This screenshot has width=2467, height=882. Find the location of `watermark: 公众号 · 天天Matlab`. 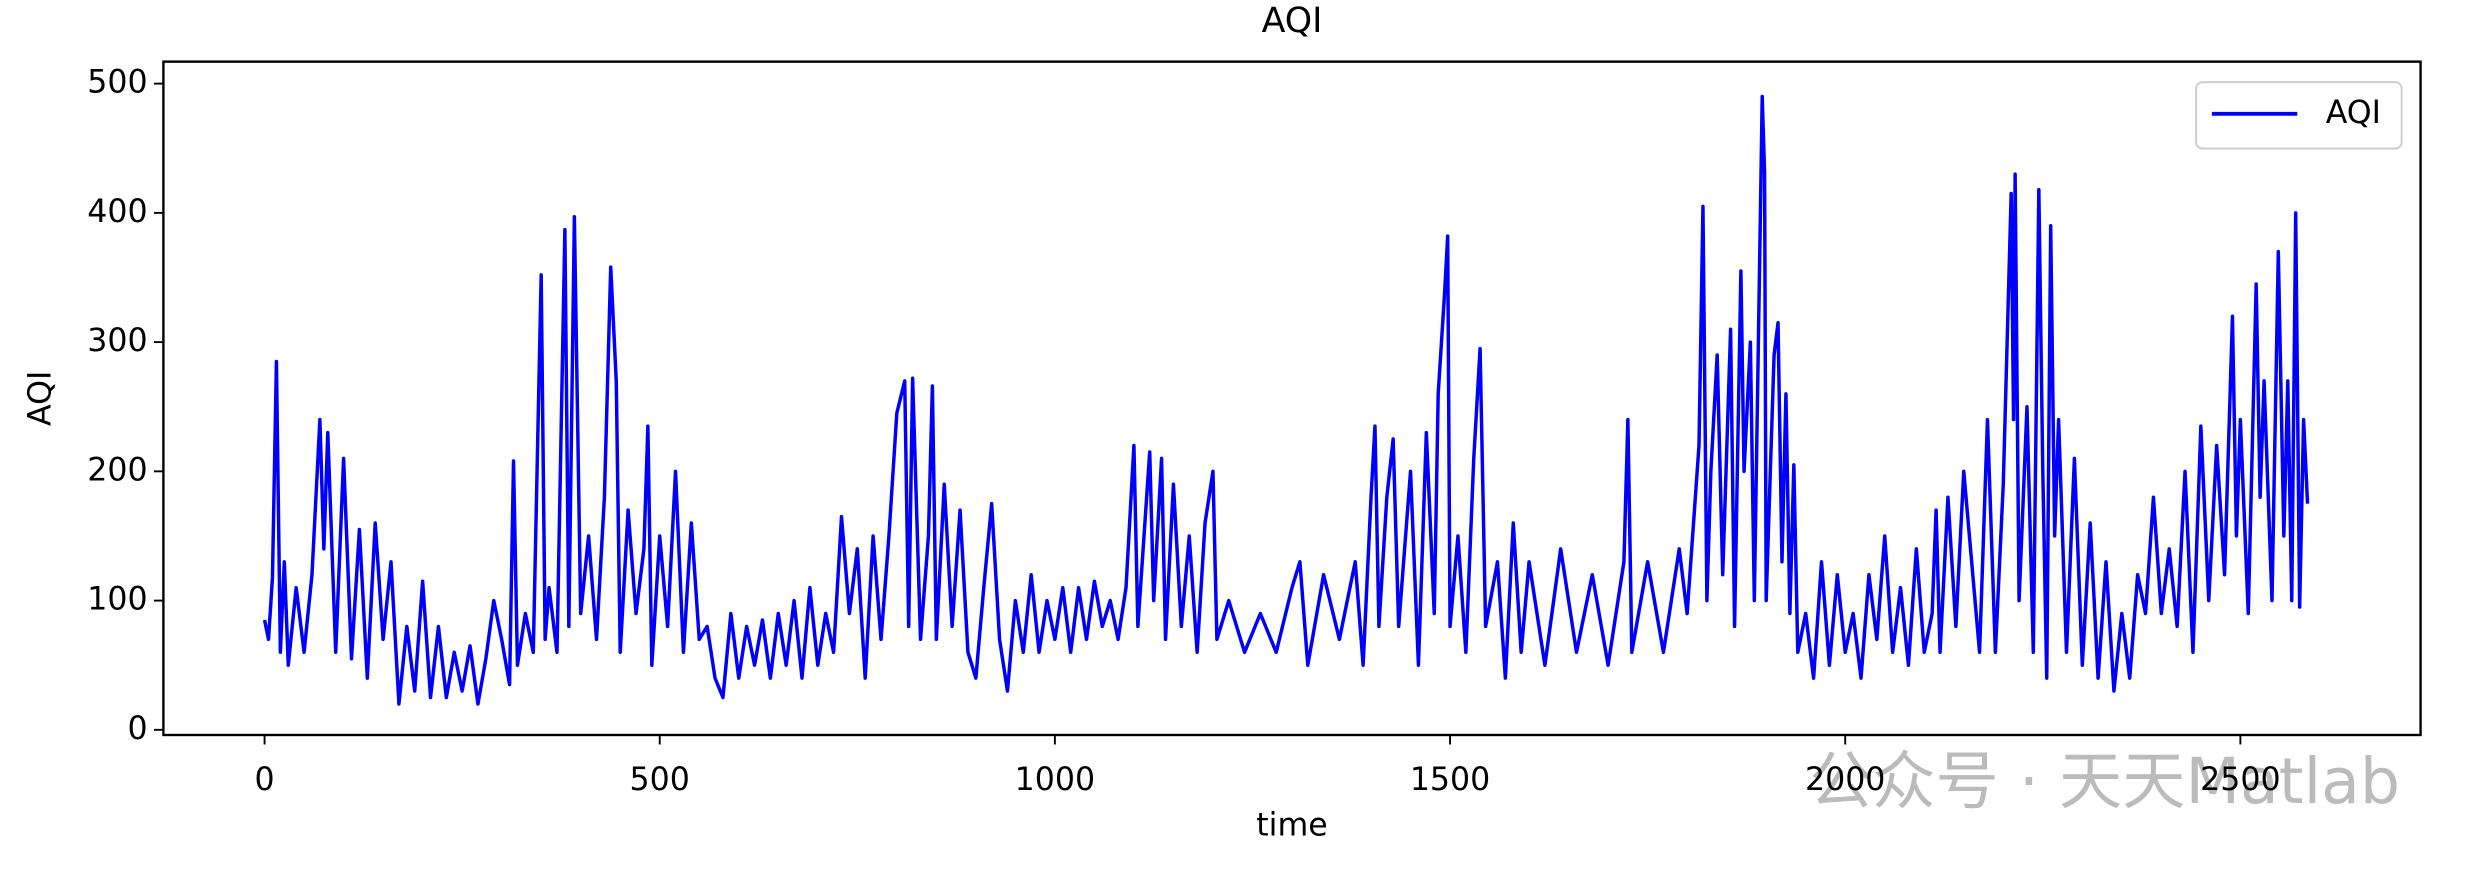

watermark: 公众号 · 天天Matlab is located at coordinates (2104, 781).